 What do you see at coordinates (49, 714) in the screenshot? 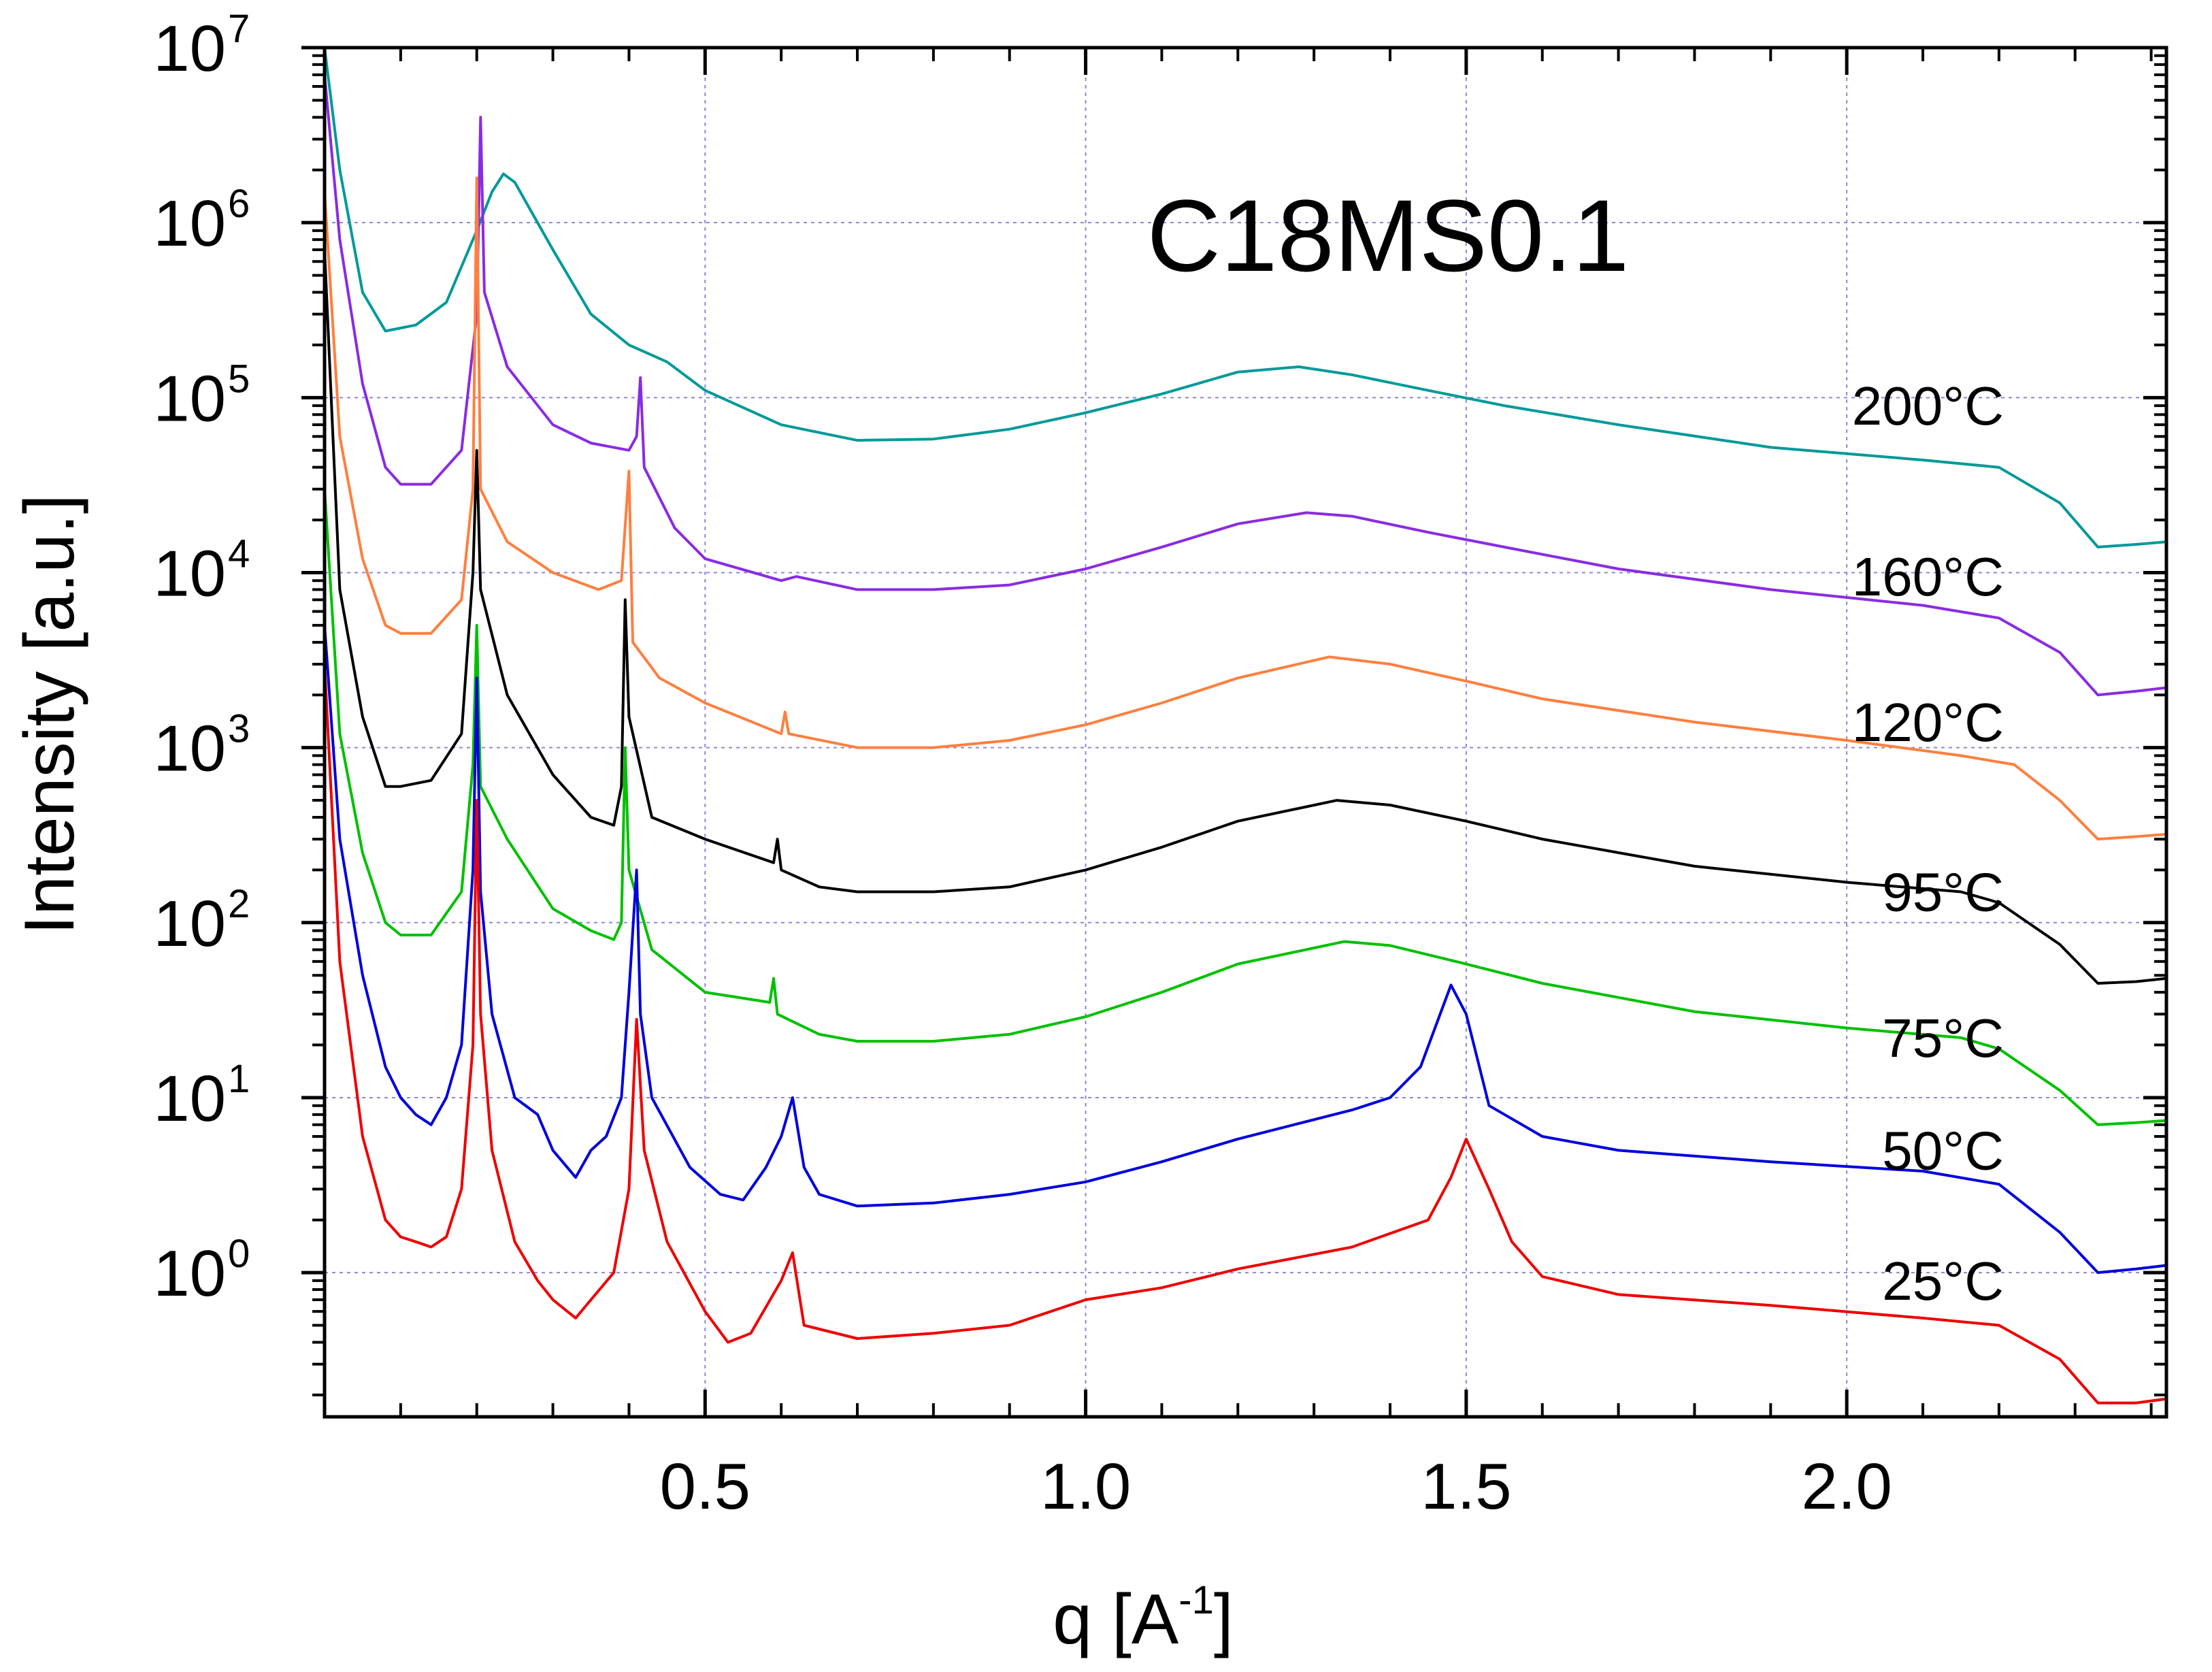
I see `y-axis-title: Intensity [a.u.]` at bounding box center [49, 714].